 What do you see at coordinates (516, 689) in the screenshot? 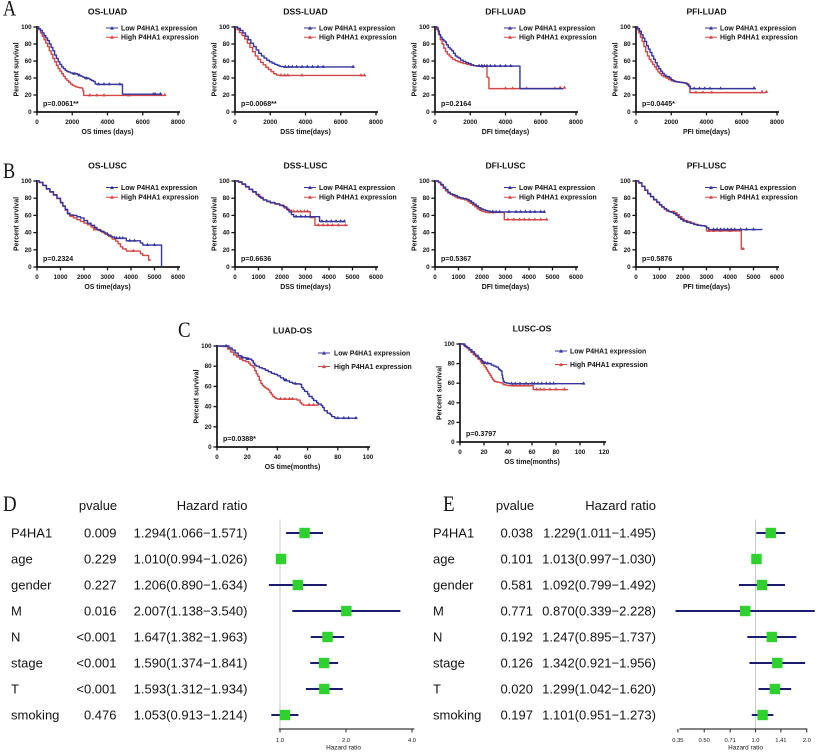
I see `svg-text: 0.020` at bounding box center [516, 689].